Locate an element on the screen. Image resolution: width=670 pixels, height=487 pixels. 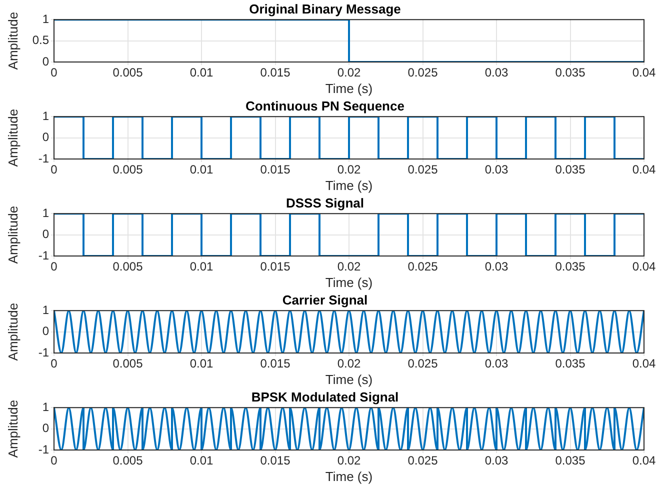
chart-title: Carrier Signal is located at coordinates (325, 300).